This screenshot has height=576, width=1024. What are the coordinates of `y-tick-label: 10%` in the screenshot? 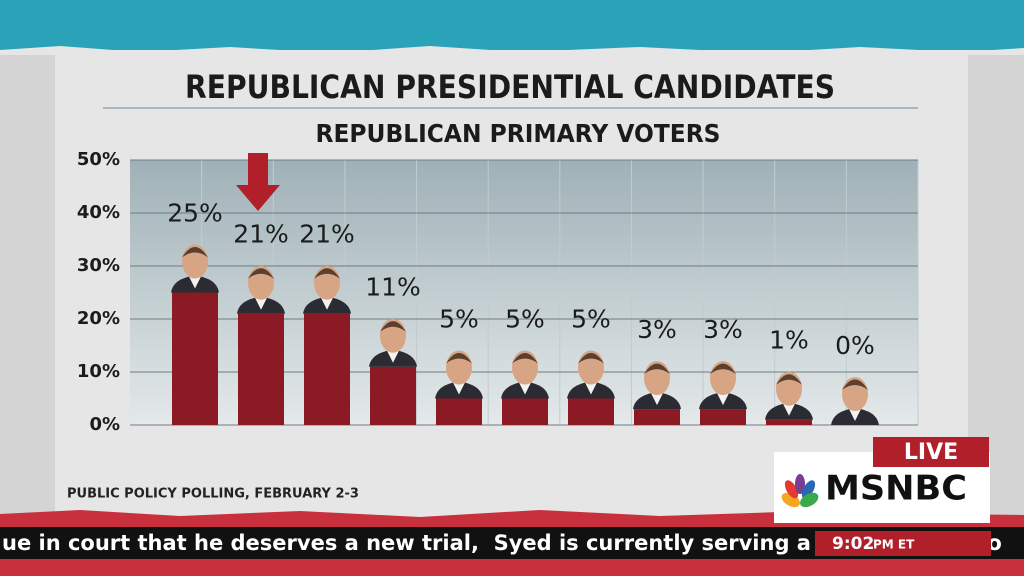 It's located at (98, 371).